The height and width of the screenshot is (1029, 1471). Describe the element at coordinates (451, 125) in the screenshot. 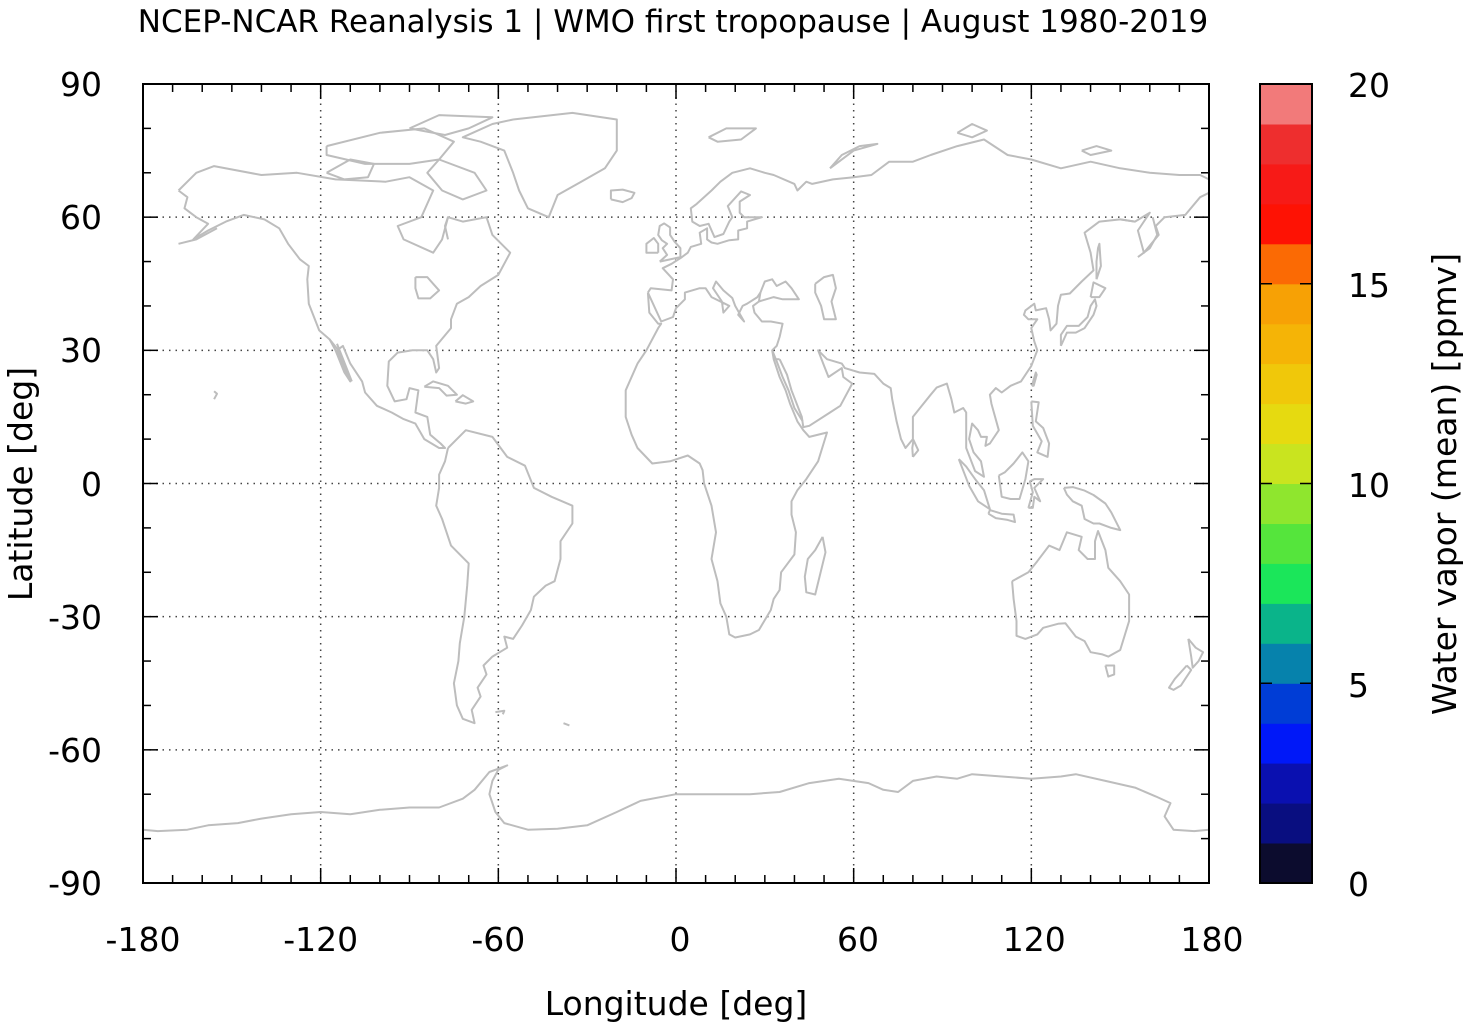

I see `coastline-ellesmere` at that location.